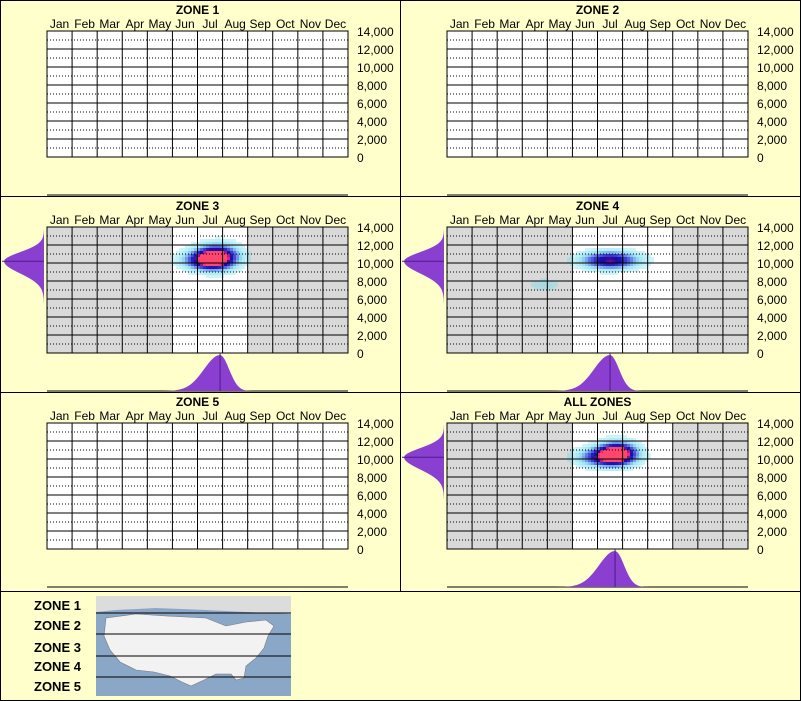  Describe the element at coordinates (598, 206) in the screenshot. I see `panel-title: ZONE 4` at that location.